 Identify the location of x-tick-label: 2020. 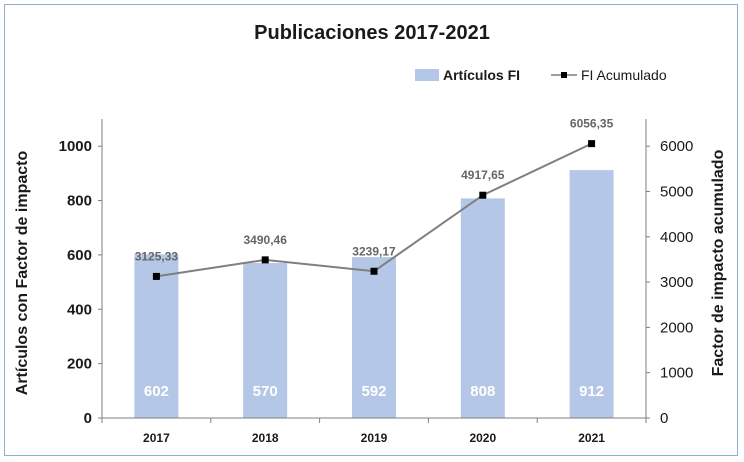
(482, 438).